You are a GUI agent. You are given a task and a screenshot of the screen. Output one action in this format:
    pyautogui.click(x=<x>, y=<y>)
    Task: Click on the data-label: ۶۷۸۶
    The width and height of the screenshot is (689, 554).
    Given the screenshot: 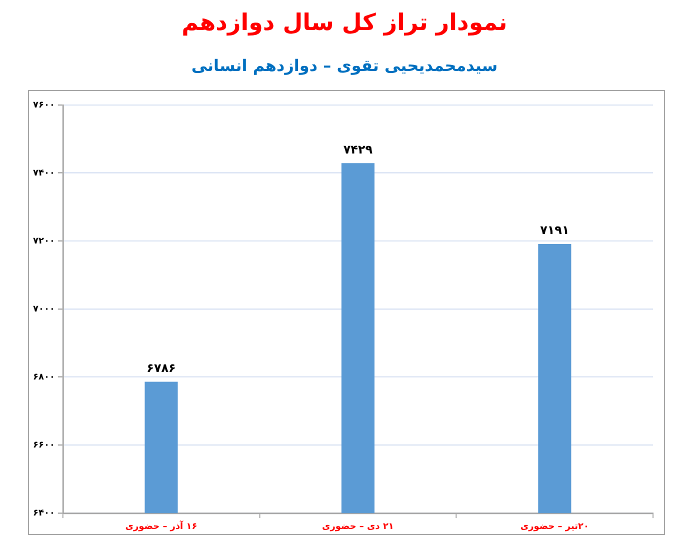 What is the action you would take?
    pyautogui.click(x=161, y=367)
    